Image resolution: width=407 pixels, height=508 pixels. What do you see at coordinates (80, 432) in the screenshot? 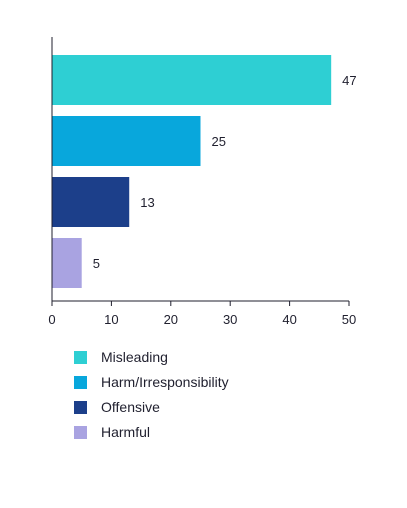
I see `legend-swatch-harmful` at bounding box center [80, 432].